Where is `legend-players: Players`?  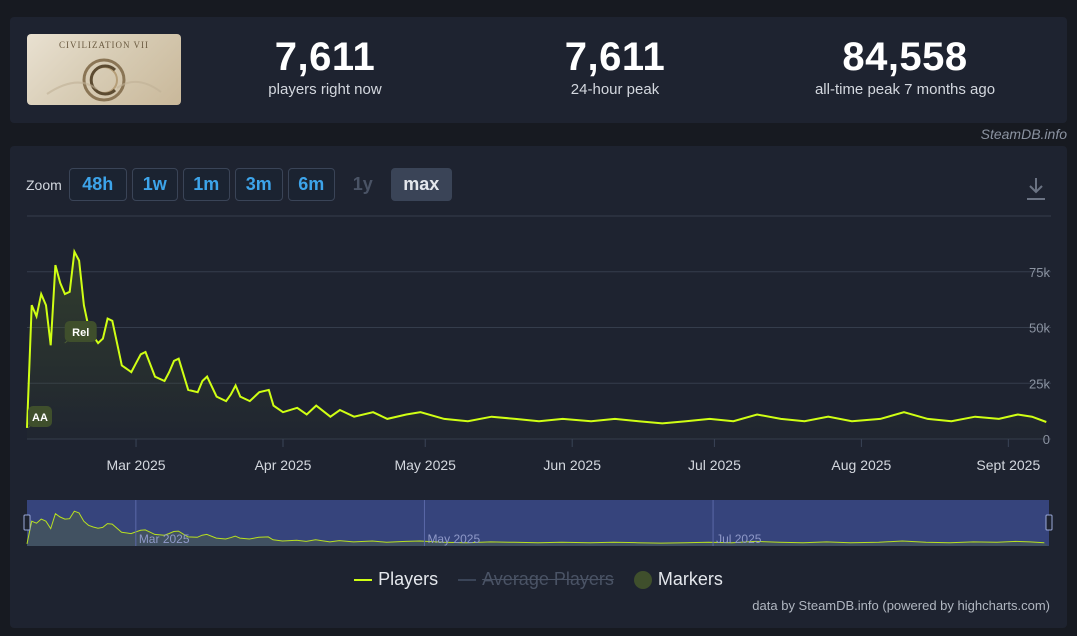 legend-players: Players is located at coordinates (396, 579).